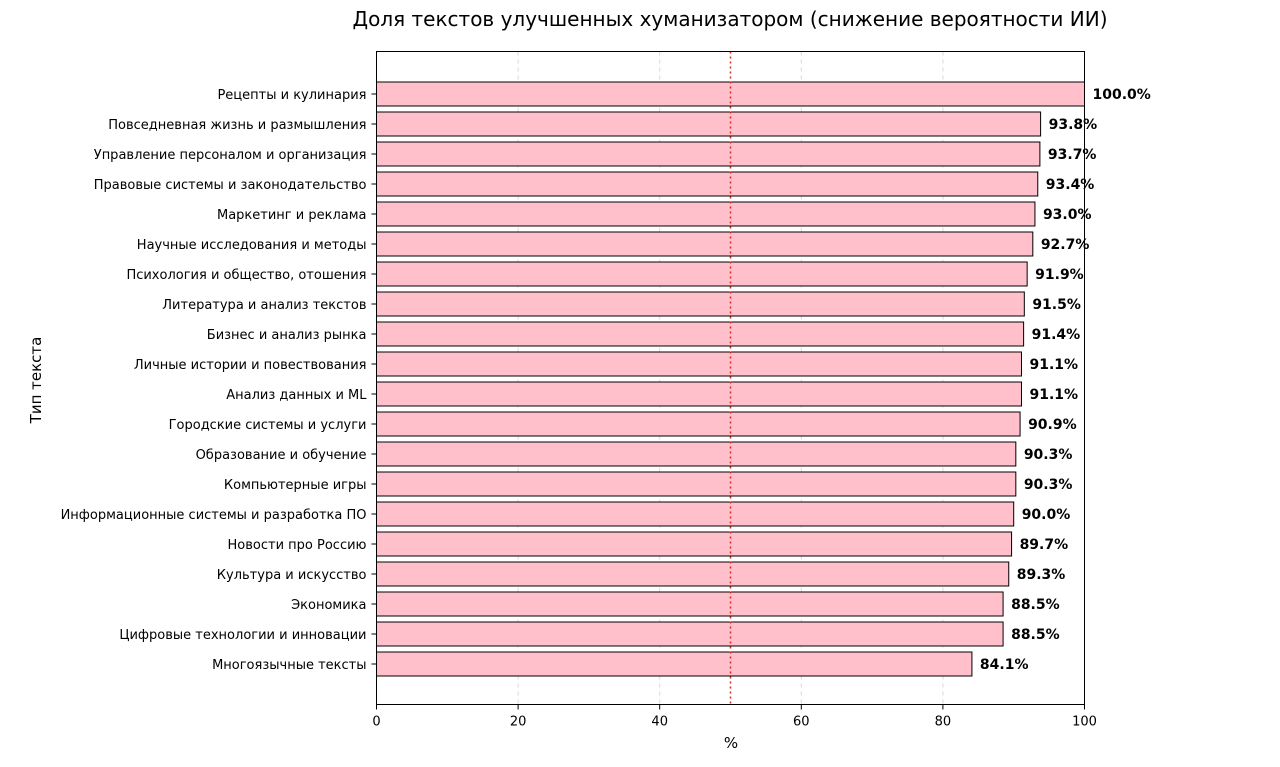 This screenshot has height=767, width=1280. I want to click on value-label: 93.0%, so click(1067, 215).